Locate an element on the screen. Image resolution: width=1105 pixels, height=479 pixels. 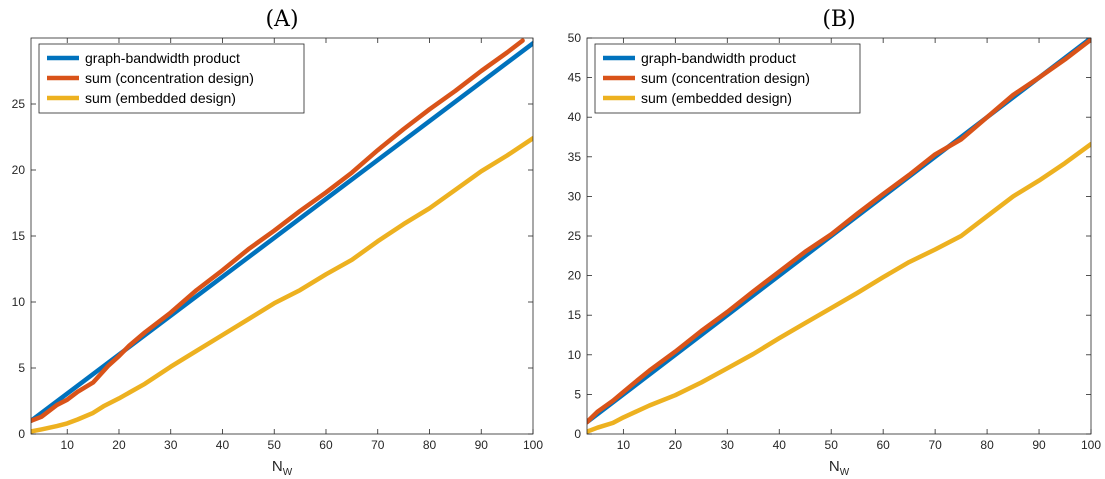
y-tick-label: 45 is located at coordinates (575, 78).